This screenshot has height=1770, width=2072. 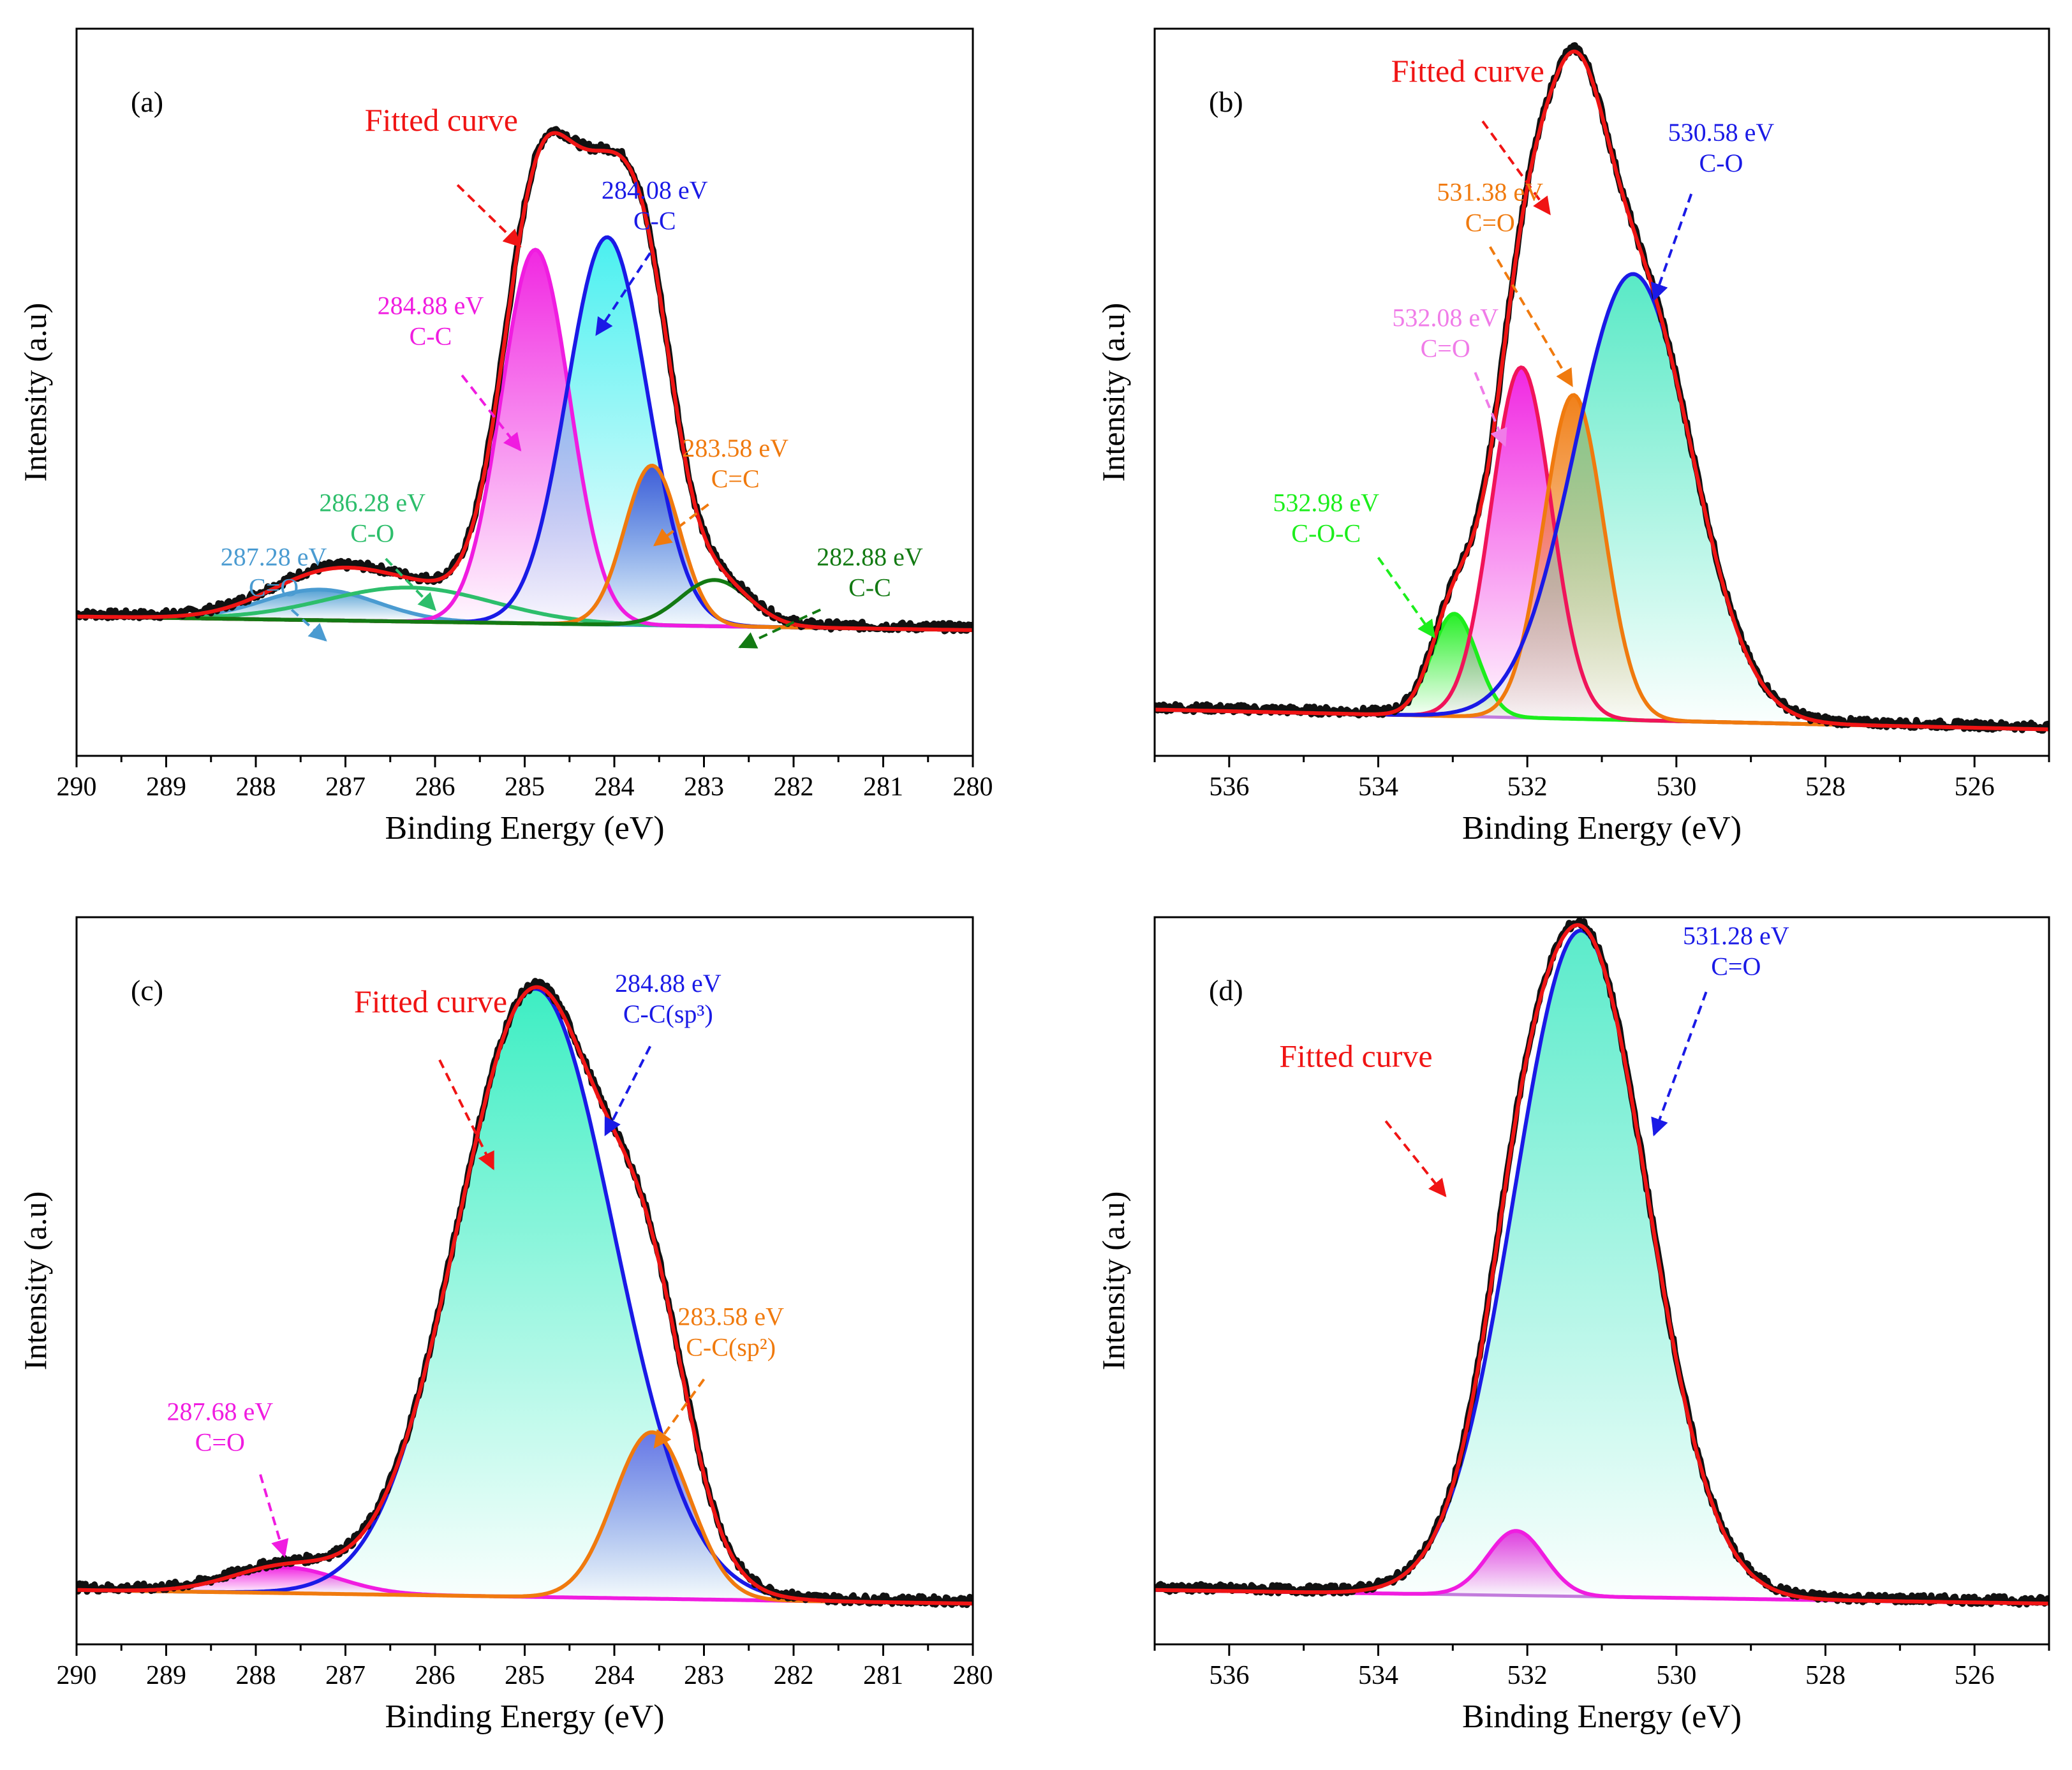 I want to click on x-tick-label-a: 290, so click(x=77, y=787).